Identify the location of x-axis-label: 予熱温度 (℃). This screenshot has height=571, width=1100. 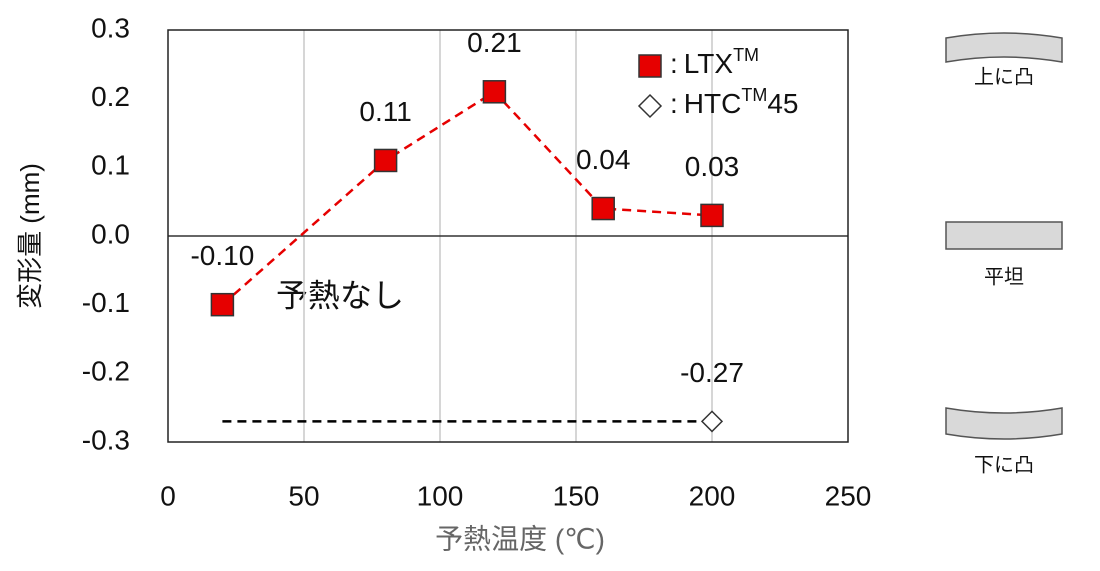
(520, 538).